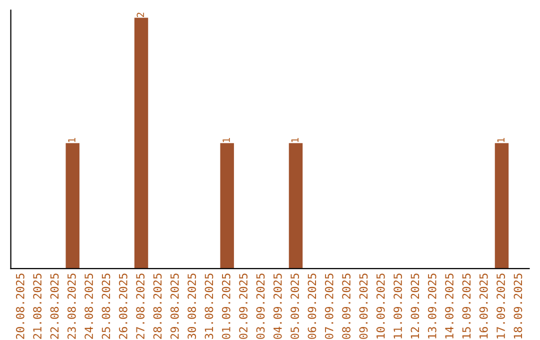 The image size is (540, 340). I want to click on x-tick-label: 07.09.2025, so click(329, 306).